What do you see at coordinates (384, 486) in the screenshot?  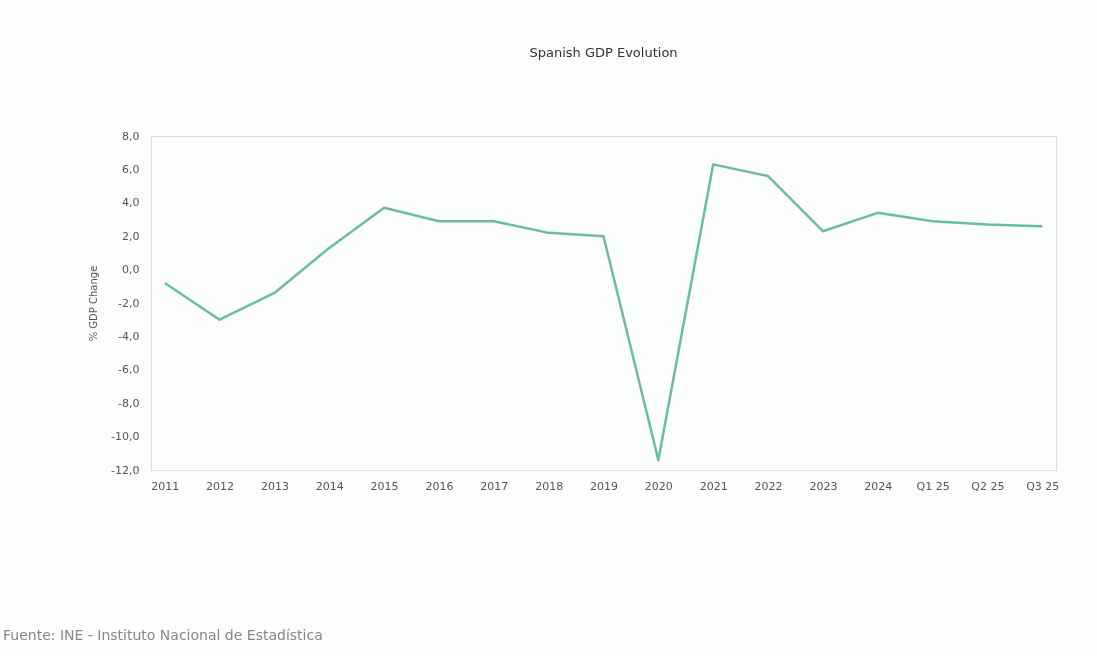 I see `x-tick-label: 2015` at bounding box center [384, 486].